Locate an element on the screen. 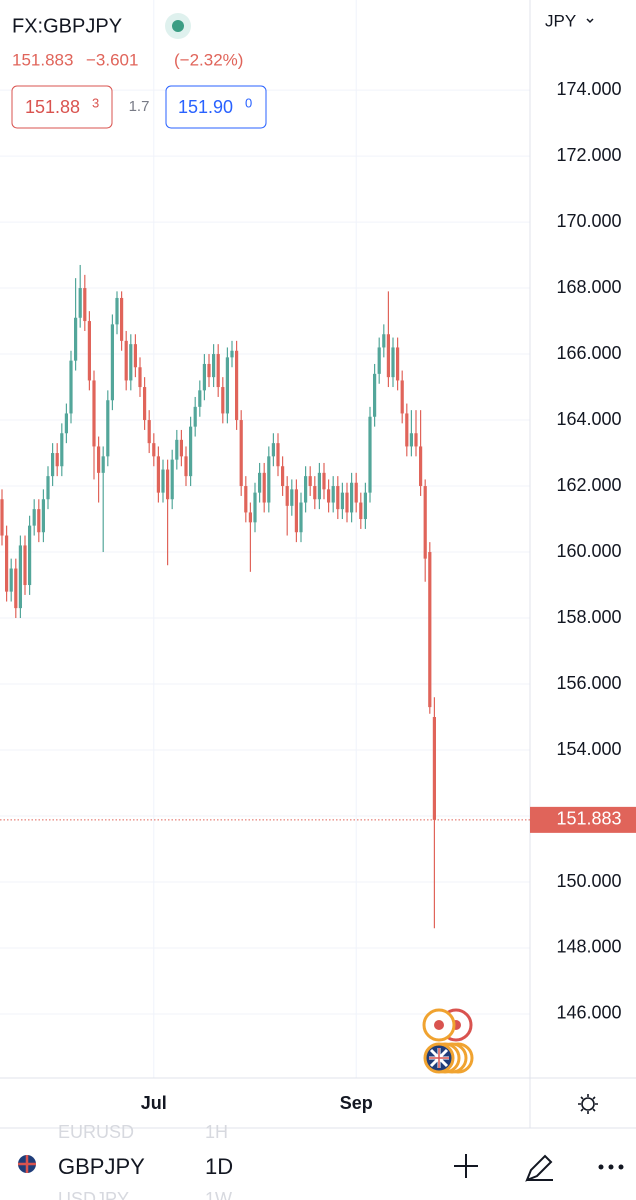 The image size is (636, 1200). ask-price-small: 0 is located at coordinates (248, 102).